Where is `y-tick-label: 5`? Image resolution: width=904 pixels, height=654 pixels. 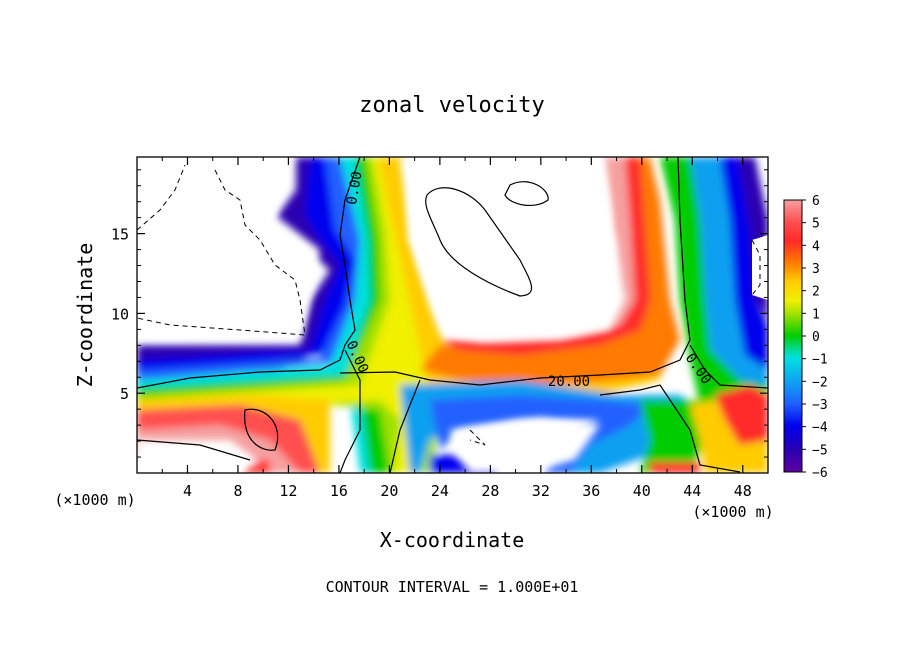 y-tick-label: 5 is located at coordinates (124, 394).